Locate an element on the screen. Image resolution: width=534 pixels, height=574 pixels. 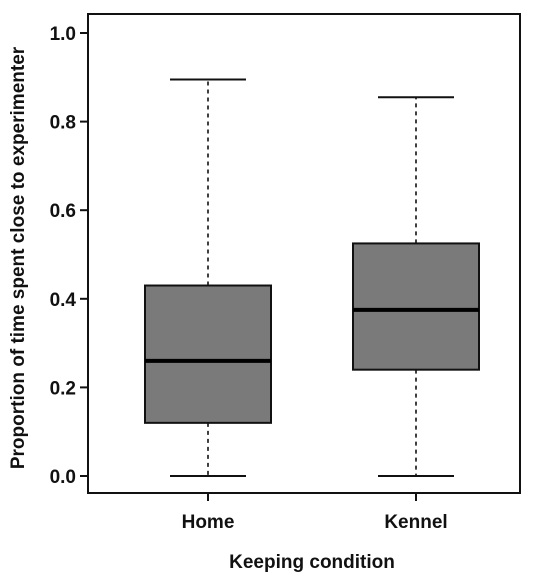
y-tick-label: 0.4 is located at coordinates (63, 300).